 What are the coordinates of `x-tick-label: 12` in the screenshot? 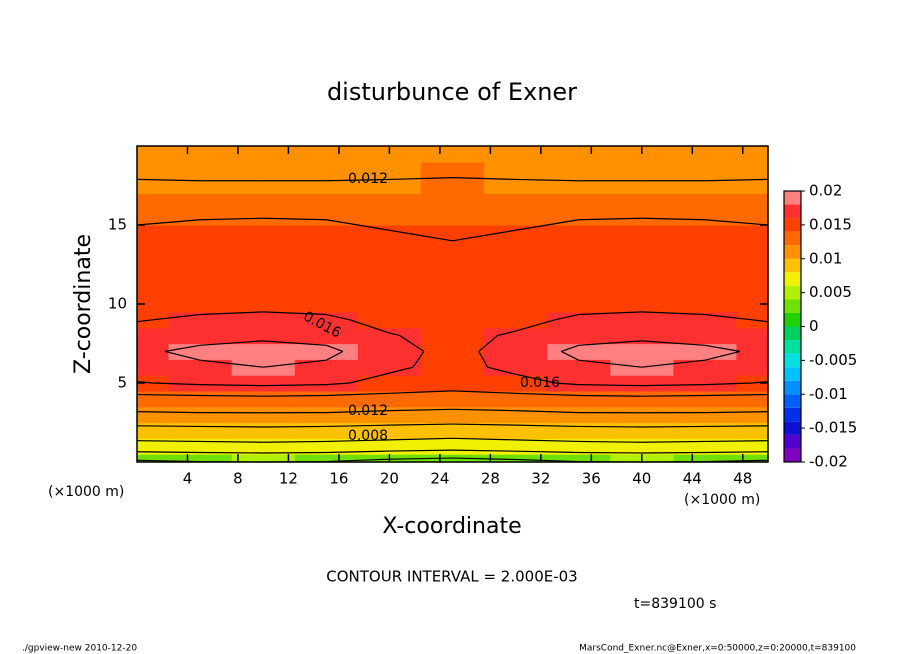 It's located at (288, 479).